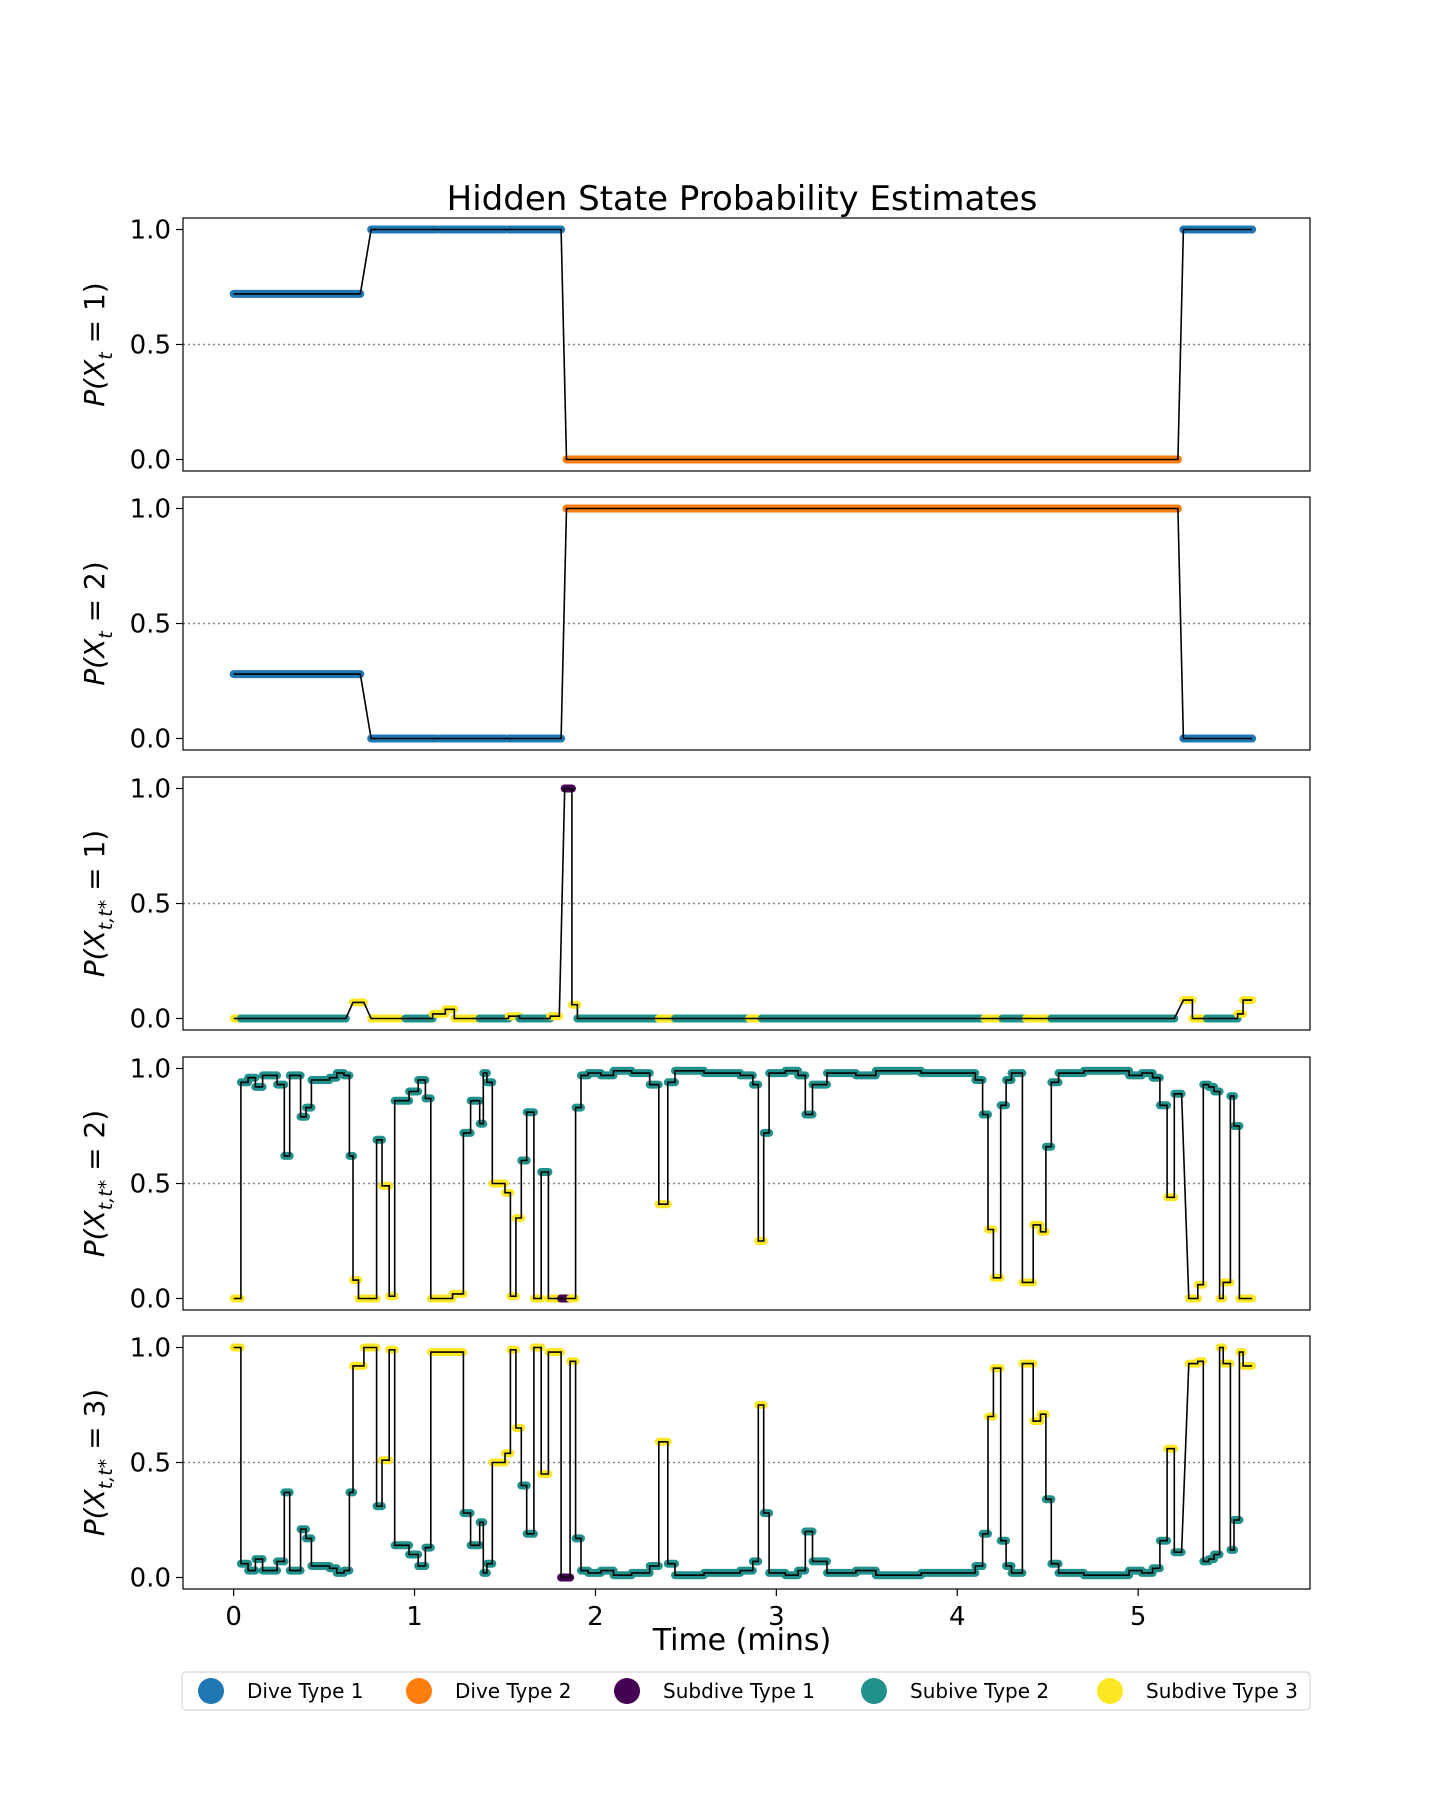 The image size is (1440, 1800). I want to click on x-axis-label: Time (mins), so click(742, 1640).